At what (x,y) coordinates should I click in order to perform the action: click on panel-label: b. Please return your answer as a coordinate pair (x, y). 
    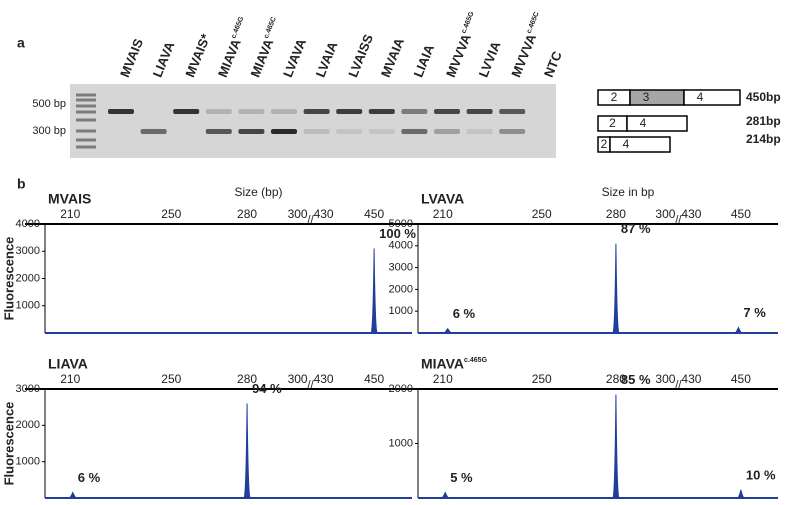
    Looking at the image, I should click on (21, 184).